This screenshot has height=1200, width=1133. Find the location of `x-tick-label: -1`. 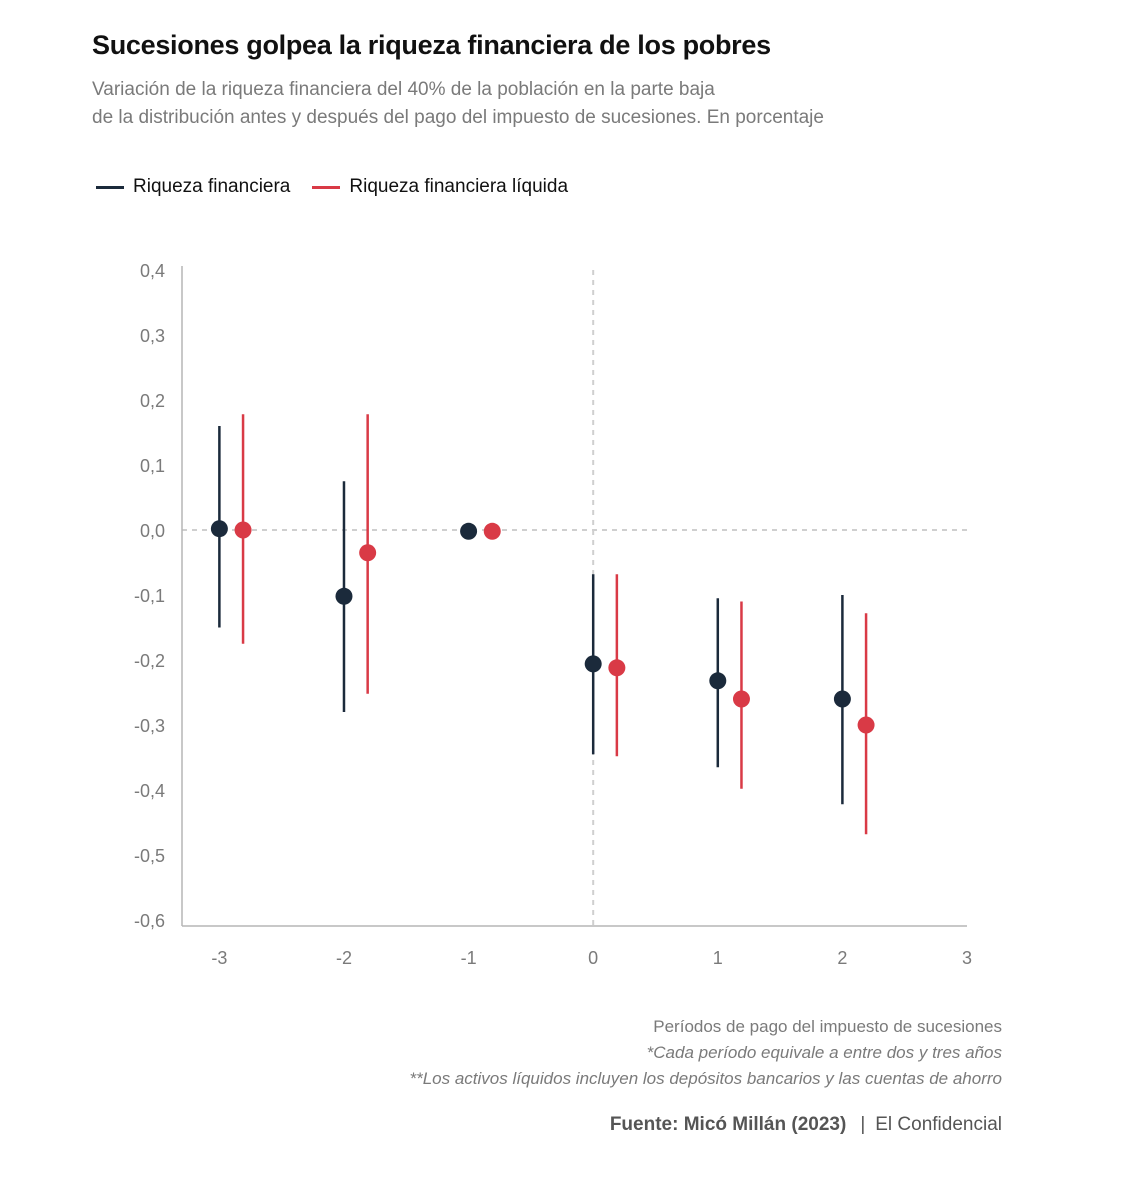

x-tick-label: -1 is located at coordinates (469, 958).